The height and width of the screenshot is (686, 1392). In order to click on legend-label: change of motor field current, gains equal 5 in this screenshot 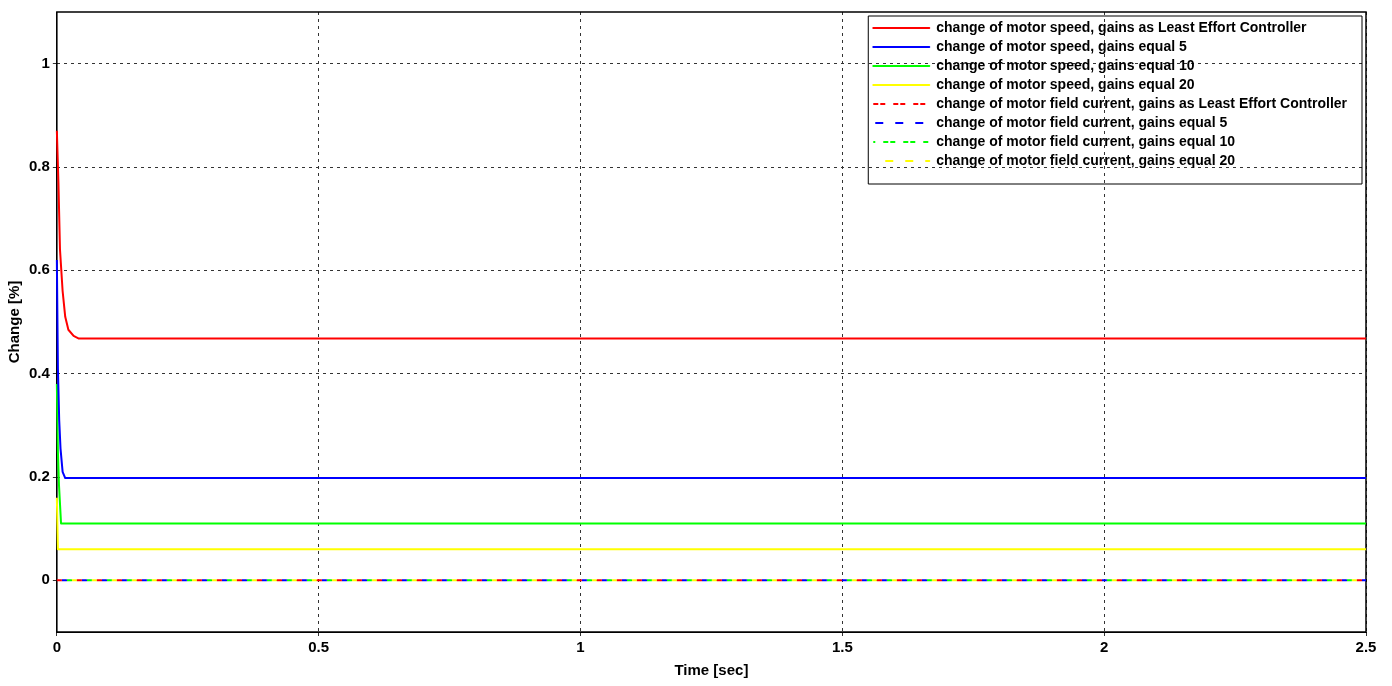, I will do `click(1082, 121)`.